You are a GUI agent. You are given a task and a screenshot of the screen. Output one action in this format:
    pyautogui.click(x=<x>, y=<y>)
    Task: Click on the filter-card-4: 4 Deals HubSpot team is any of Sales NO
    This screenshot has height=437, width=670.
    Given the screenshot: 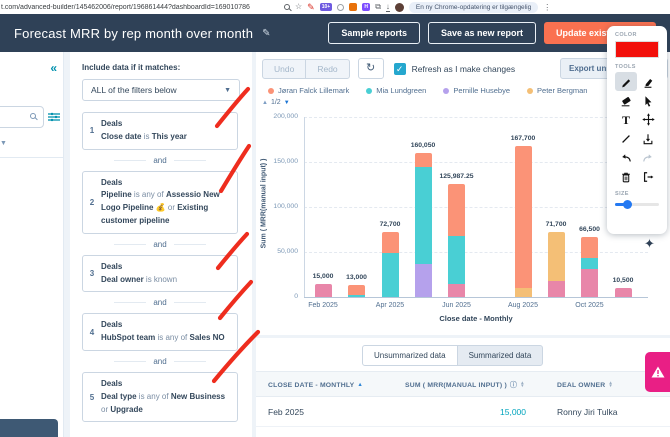 What is the action you would take?
    pyautogui.click(x=160, y=332)
    